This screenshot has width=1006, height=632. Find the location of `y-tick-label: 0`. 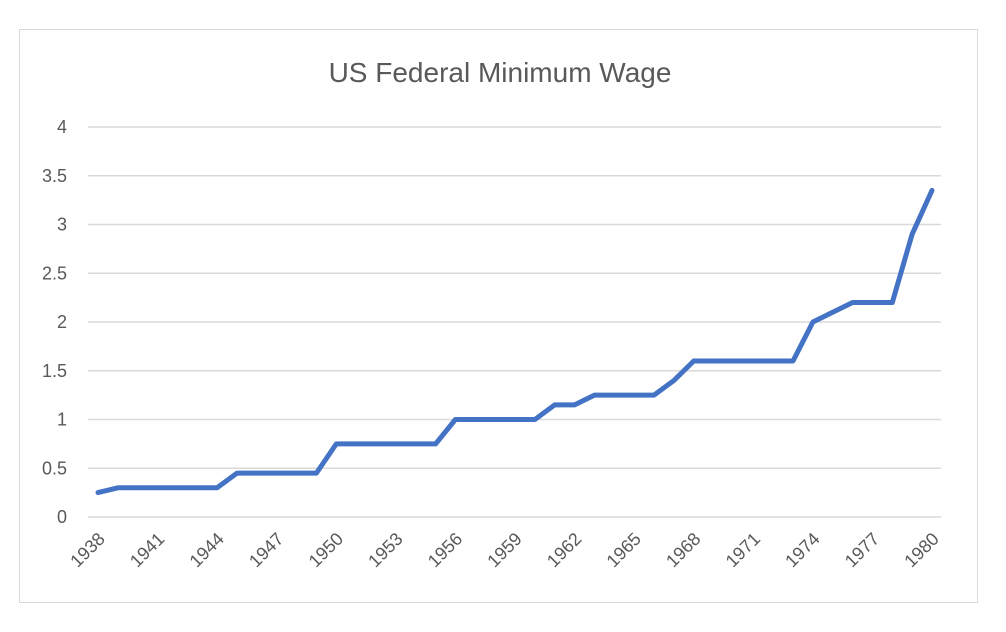

y-tick-label: 0 is located at coordinates (62, 517).